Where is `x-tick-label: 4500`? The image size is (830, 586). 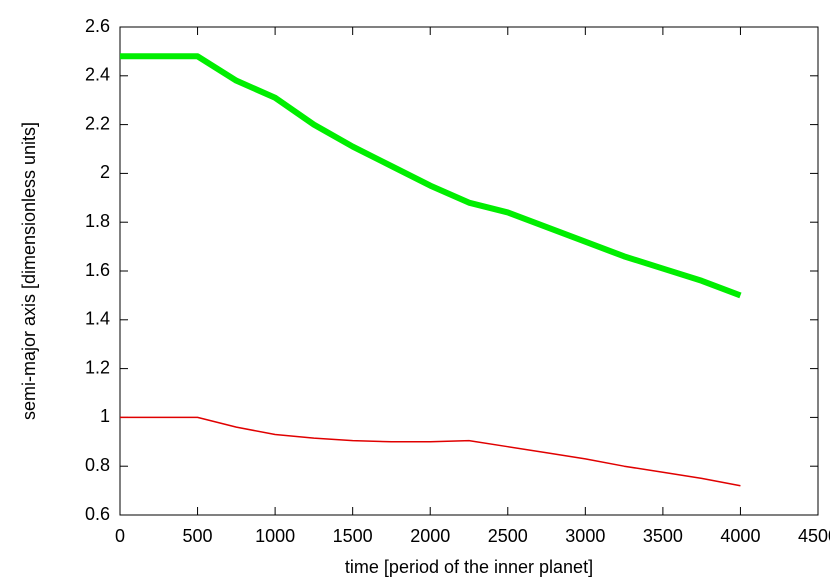
x-tick-label: 4500 is located at coordinates (814, 536).